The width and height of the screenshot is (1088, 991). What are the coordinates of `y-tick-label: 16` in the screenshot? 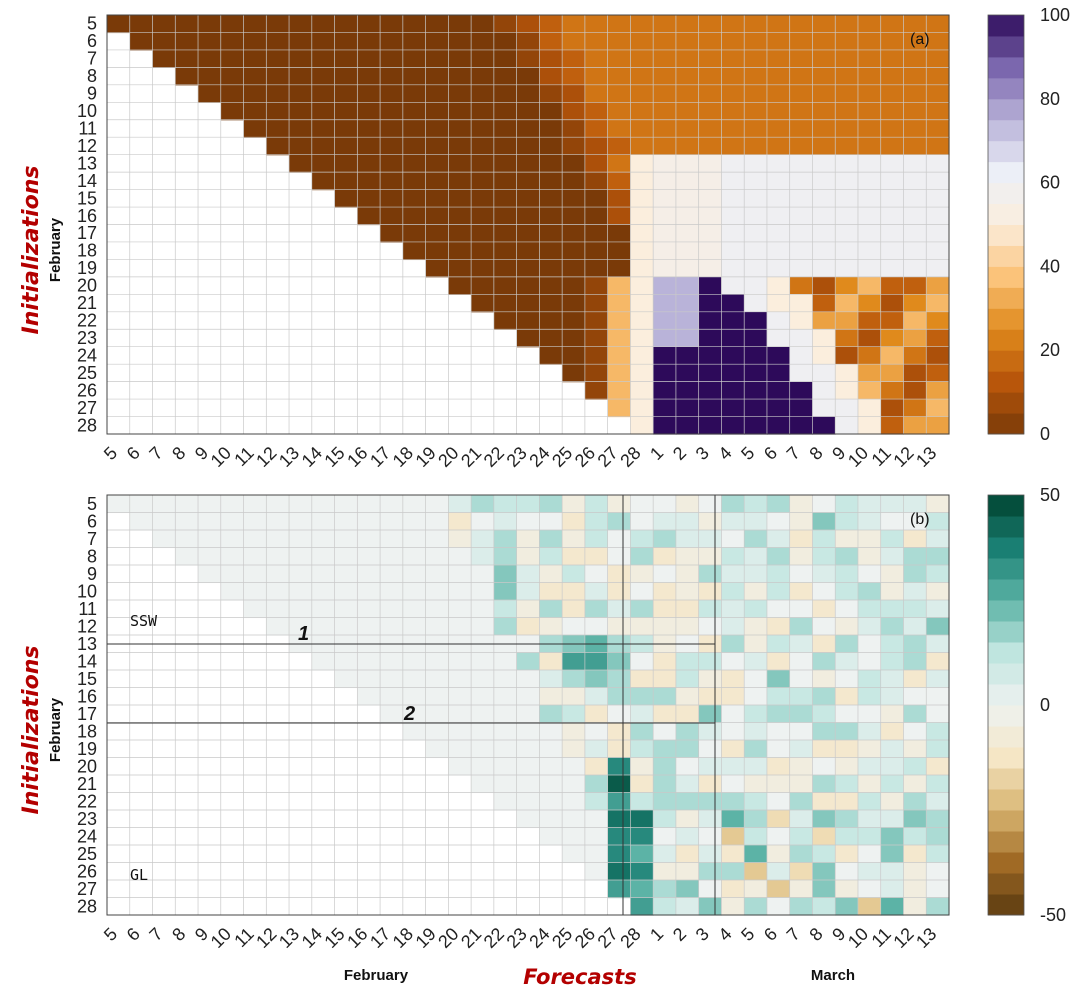 It's located at (87, 696).